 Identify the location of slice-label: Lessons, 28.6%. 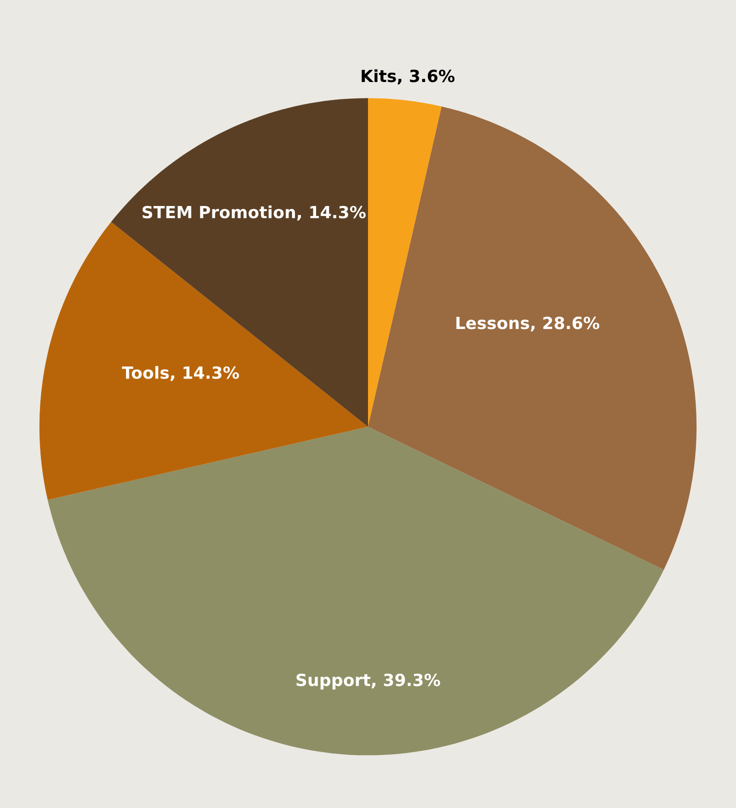
(528, 324).